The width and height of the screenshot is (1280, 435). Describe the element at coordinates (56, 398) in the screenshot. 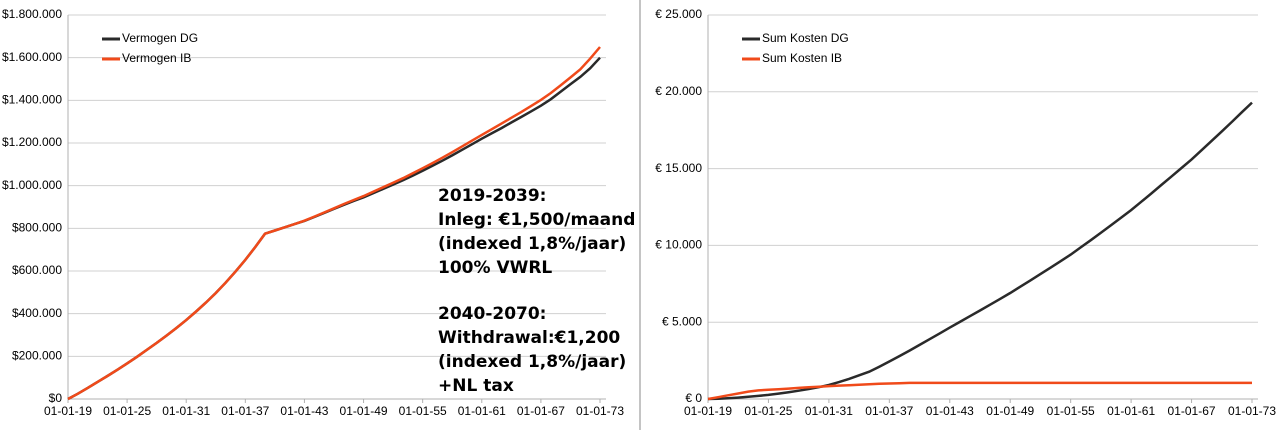

I see `y-tick-label: $0` at that location.